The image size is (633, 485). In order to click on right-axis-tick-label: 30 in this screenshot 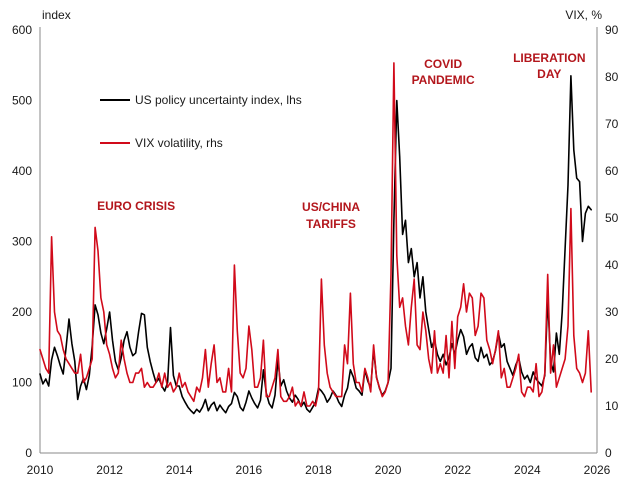, I will do `click(612, 312)`.